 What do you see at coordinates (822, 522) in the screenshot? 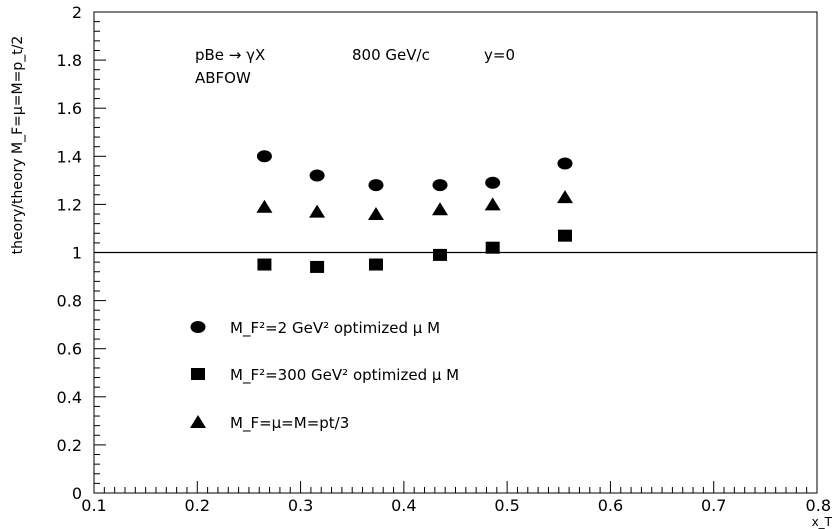
I see `x-axis-title: x_T` at bounding box center [822, 522].